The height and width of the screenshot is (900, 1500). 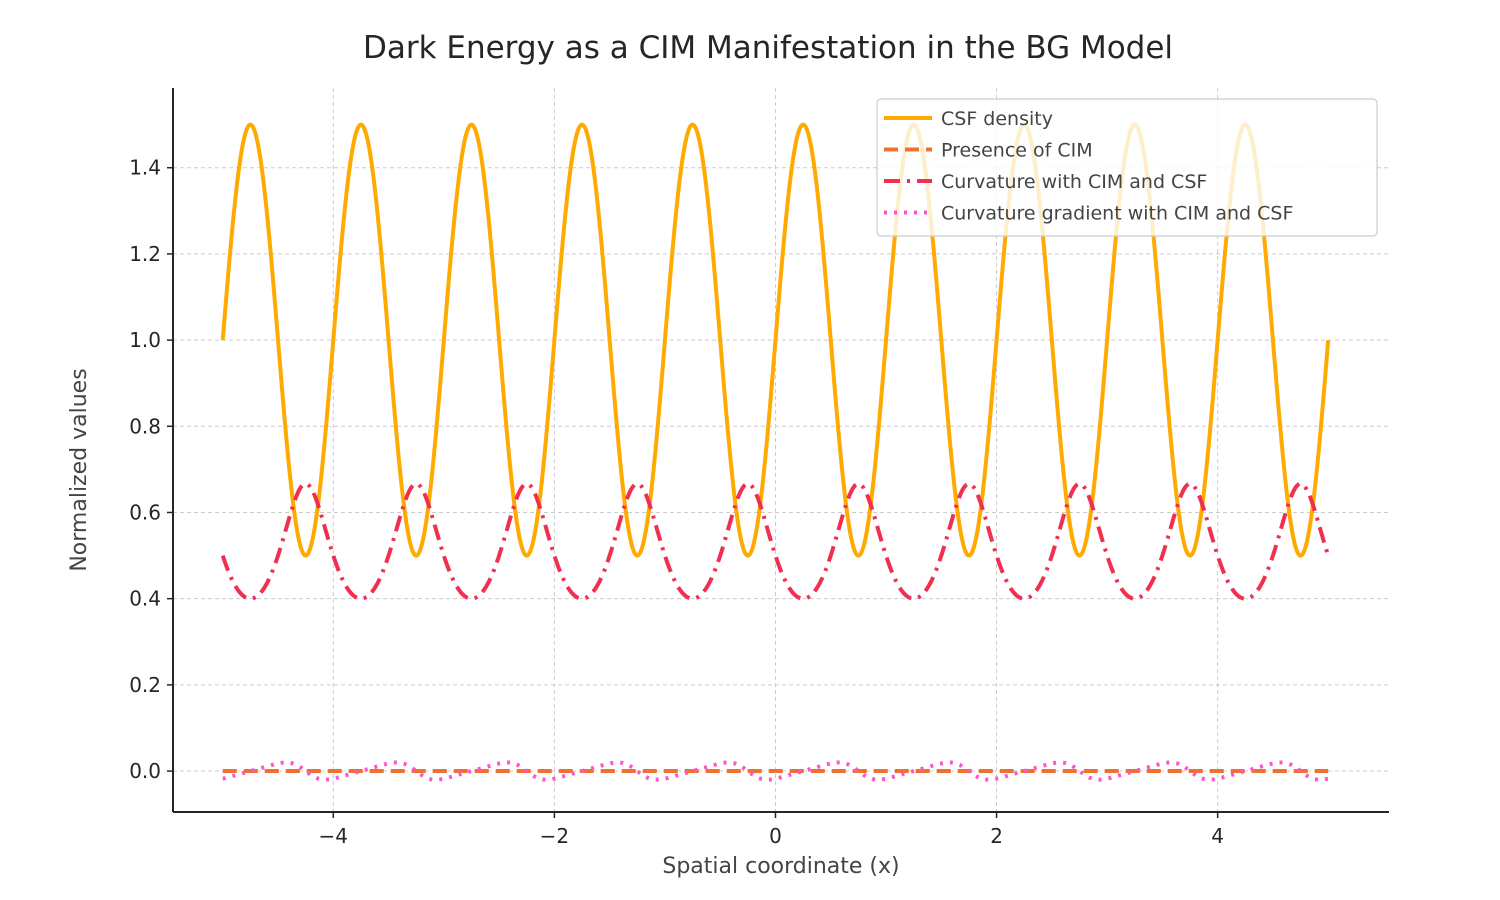 What do you see at coordinates (145, 512) in the screenshot?
I see `y-tick-label: 0.6` at bounding box center [145, 512].